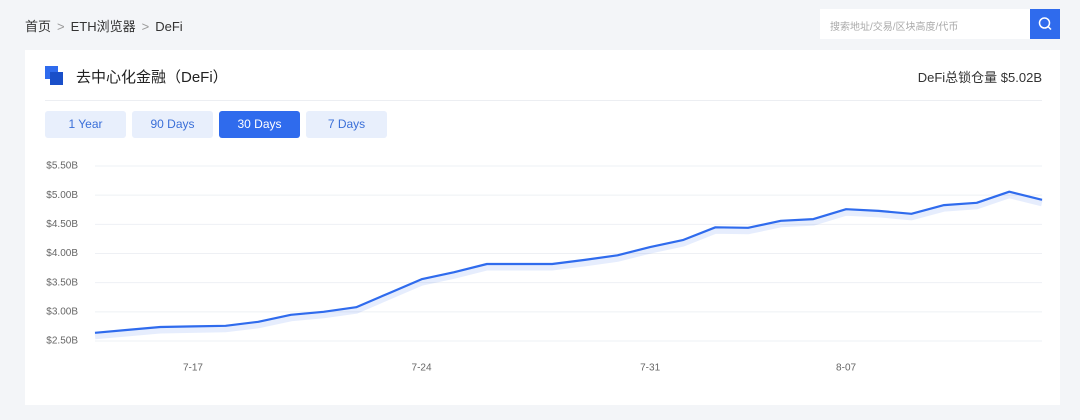 Image resolution: width=1080 pixels, height=420 pixels. I want to click on y-tick-label: $4.00B, so click(62, 253).